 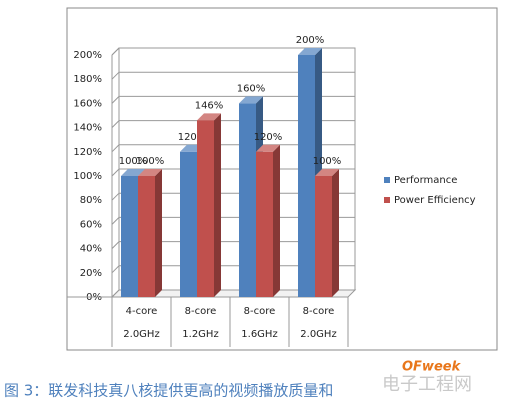 What do you see at coordinates (209, 105) in the screenshot?
I see `value-label: 146%` at bounding box center [209, 105].